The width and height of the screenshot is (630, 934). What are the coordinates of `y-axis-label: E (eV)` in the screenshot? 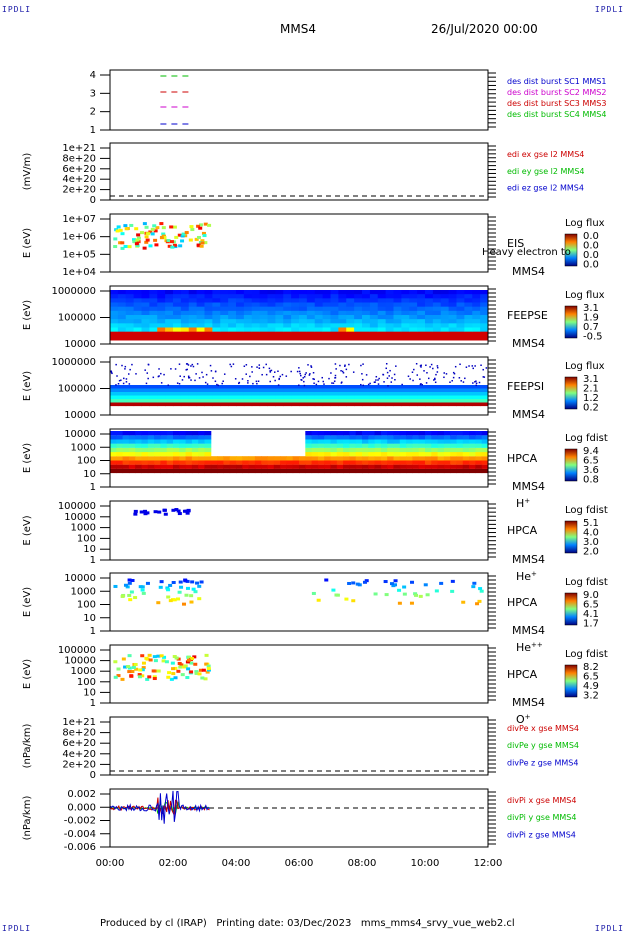 It's located at (27, 530).